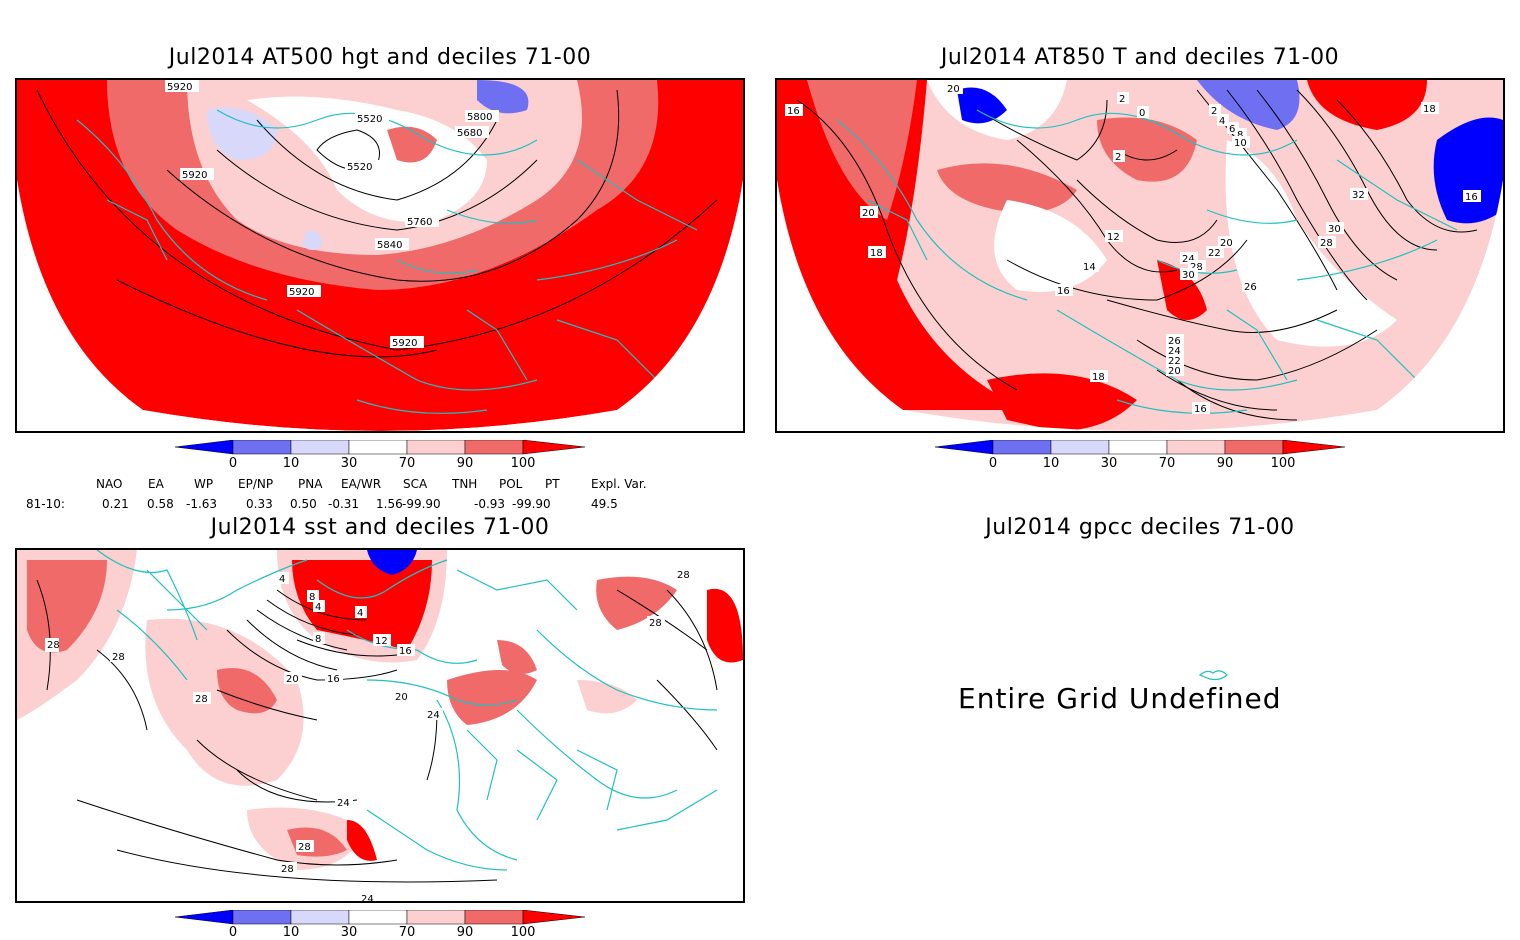  What do you see at coordinates (1142, 113) in the screenshot?
I see `t850-contour-label: 0` at bounding box center [1142, 113].